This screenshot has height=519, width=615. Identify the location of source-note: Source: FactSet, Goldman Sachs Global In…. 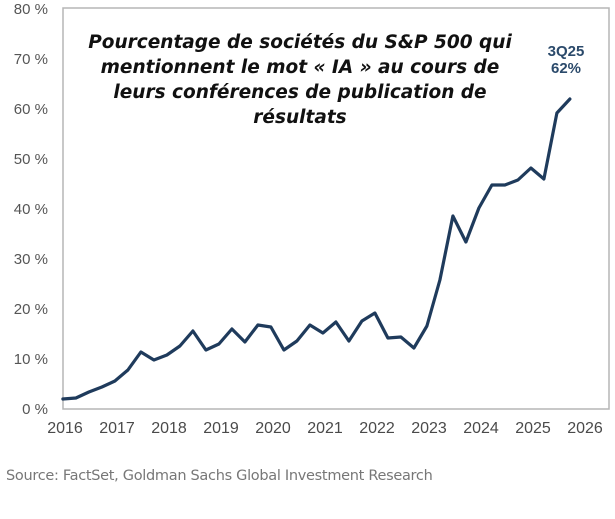
(219, 476).